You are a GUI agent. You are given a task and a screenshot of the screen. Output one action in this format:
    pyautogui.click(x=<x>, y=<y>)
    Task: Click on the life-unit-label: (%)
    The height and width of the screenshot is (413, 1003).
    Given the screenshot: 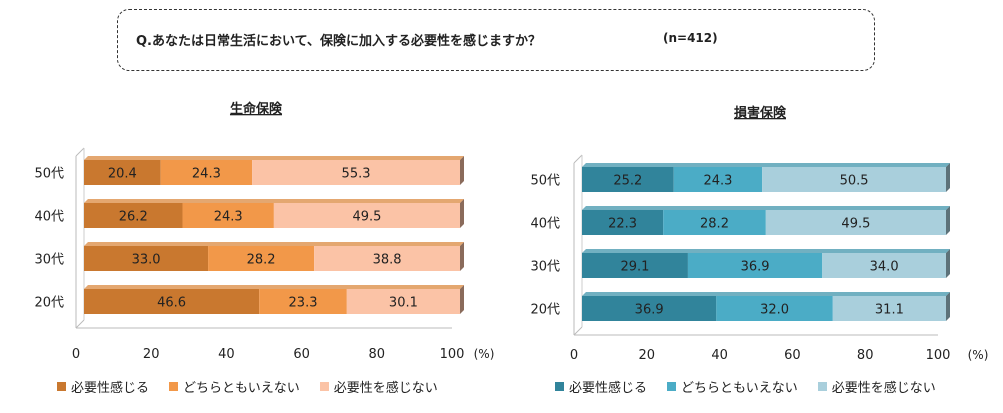 What is the action you would take?
    pyautogui.click(x=484, y=354)
    